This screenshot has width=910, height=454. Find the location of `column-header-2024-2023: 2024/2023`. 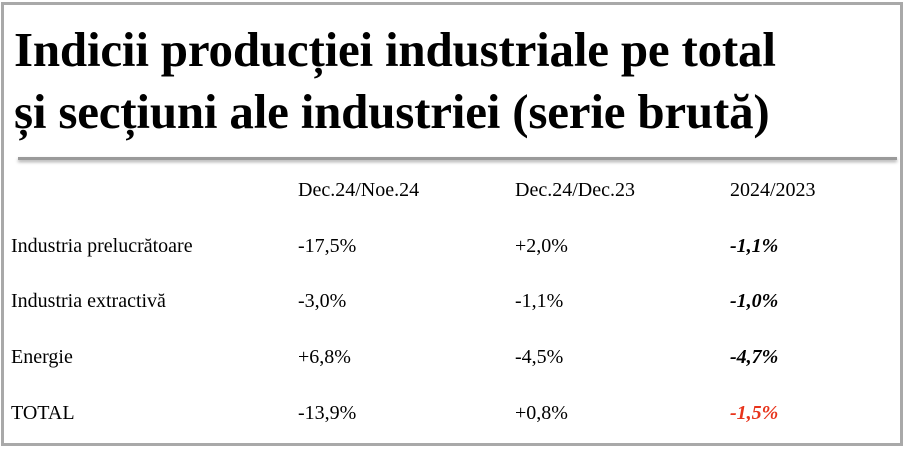

column-header-2024-2023: 2024/2023 is located at coordinates (773, 190).